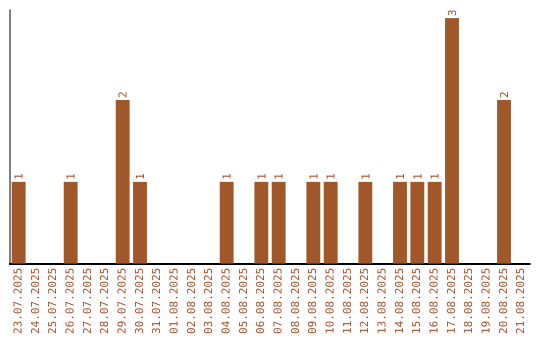 Image resolution: width=540 pixels, height=340 pixels. What do you see at coordinates (243, 301) in the screenshot?
I see `x-tick-label: 05.08.2025` at bounding box center [243, 301].